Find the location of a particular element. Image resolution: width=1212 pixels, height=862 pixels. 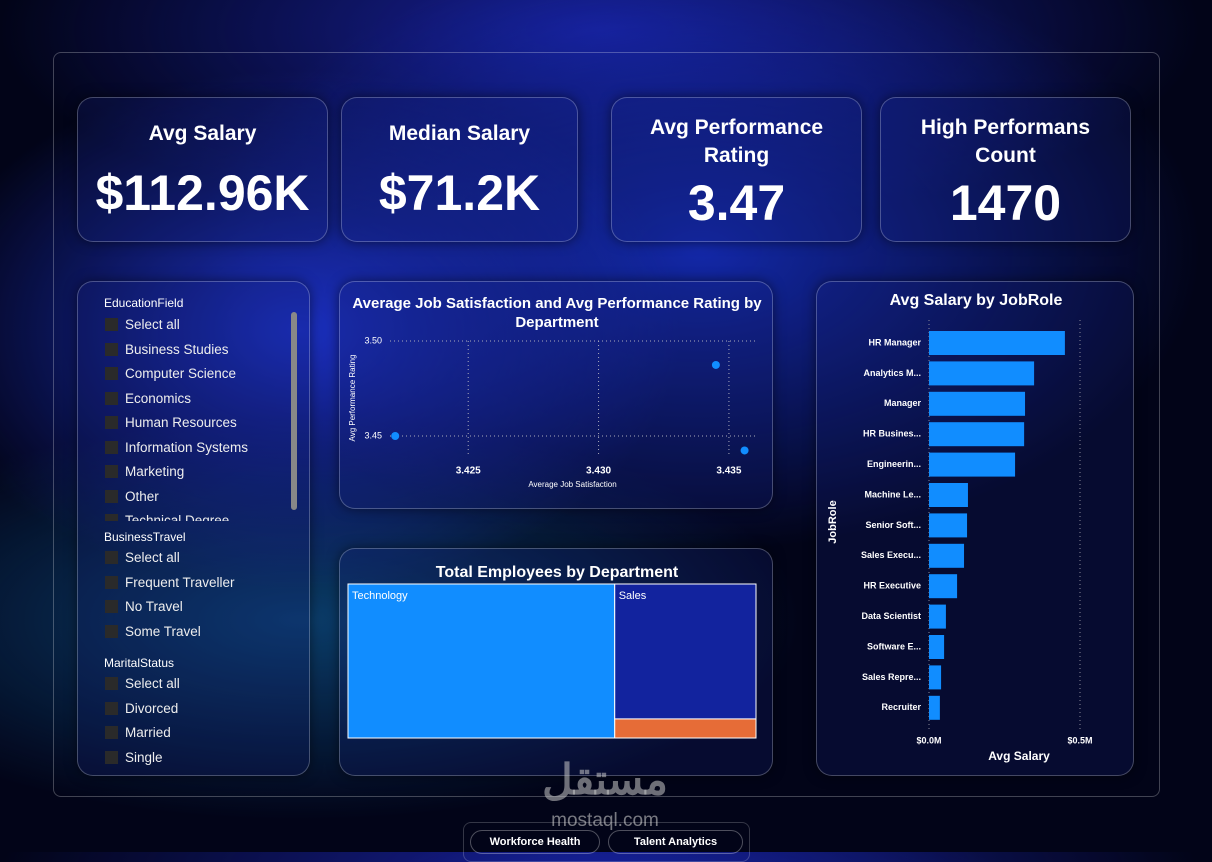

chart-title: Avg Salary by JobRole is located at coordinates (976, 300).